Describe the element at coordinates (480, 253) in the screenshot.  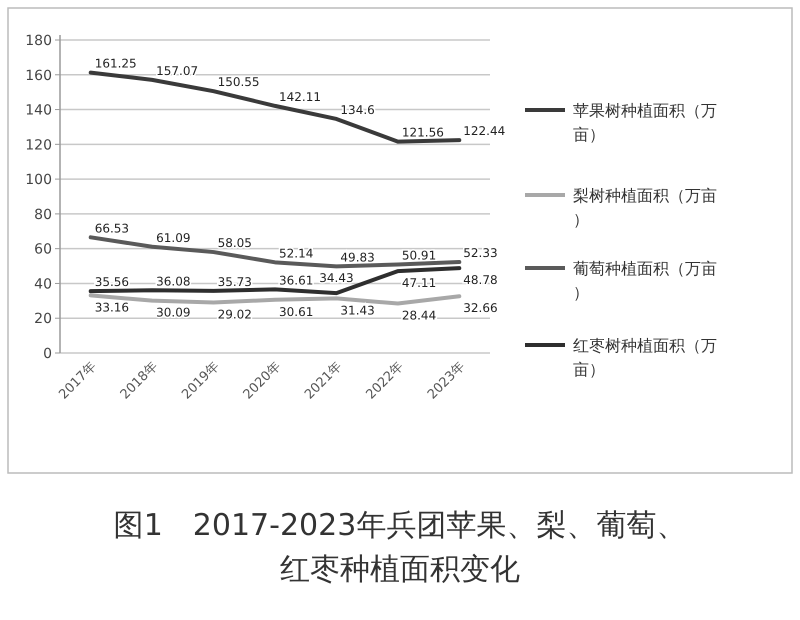
I see `data-label: 52.33` at that location.